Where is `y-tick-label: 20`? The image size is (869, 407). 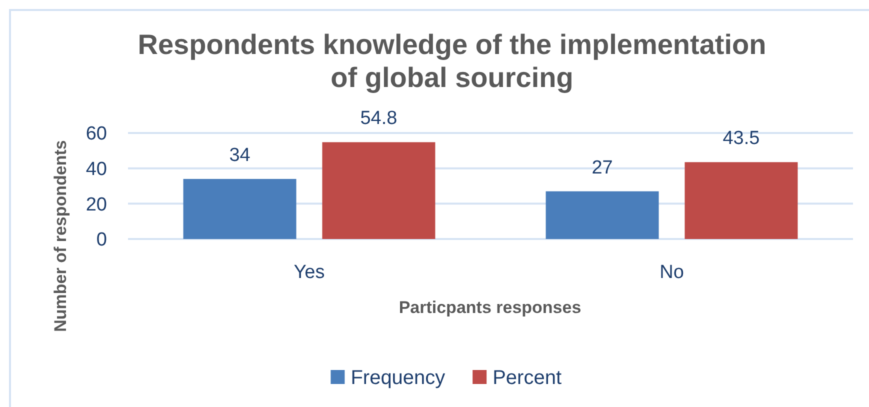 y-tick-label: 20 is located at coordinates (96, 205).